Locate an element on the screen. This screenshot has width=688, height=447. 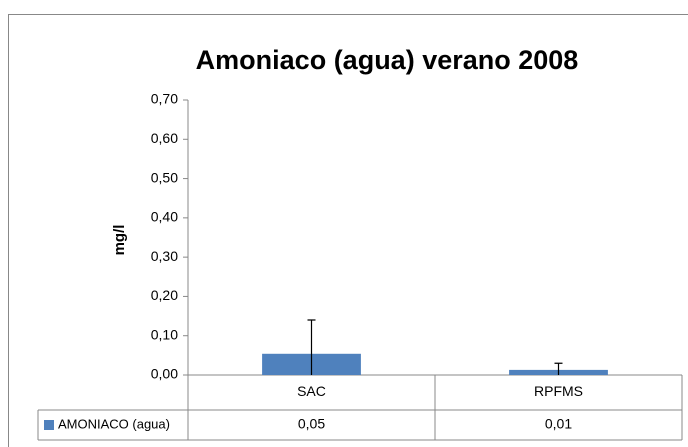
legend-swatch is located at coordinates (49, 425).